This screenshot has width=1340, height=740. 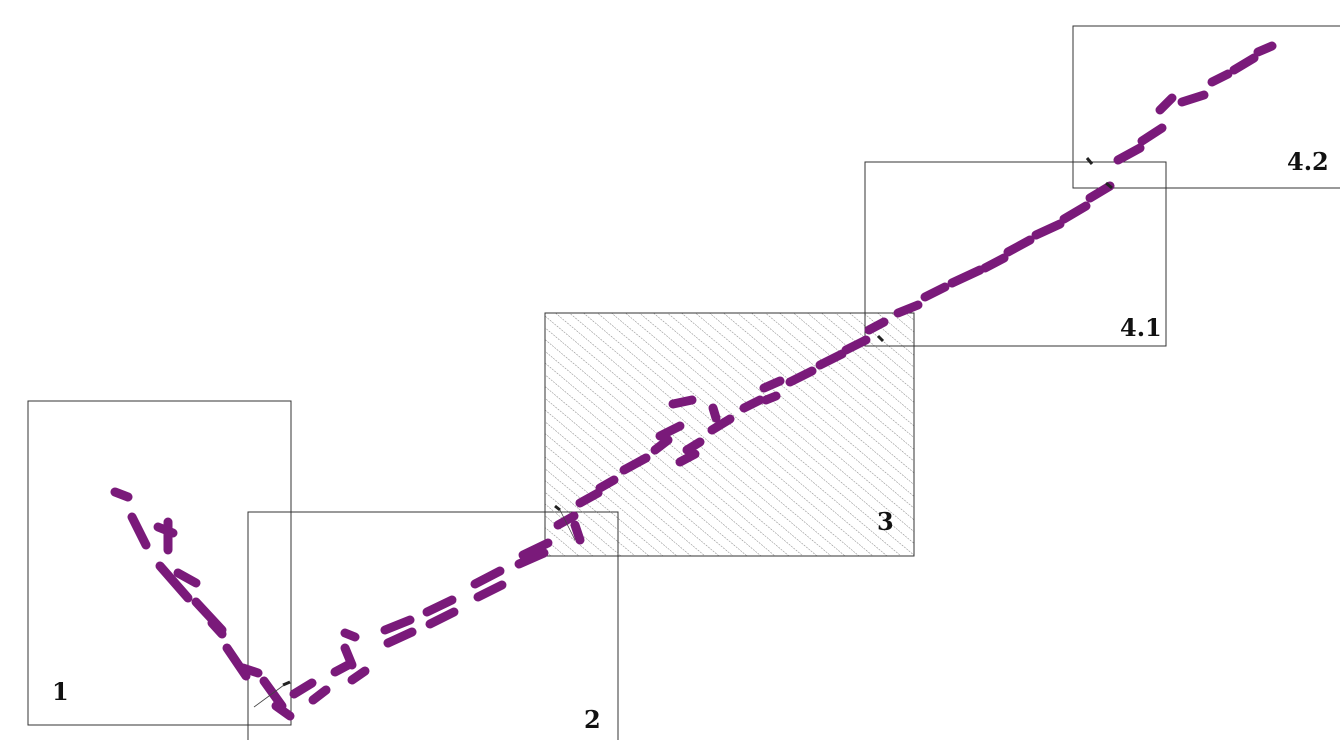 What do you see at coordinates (1141, 327) in the screenshot?
I see `section-label-4-1: 4.1` at bounding box center [1141, 327].